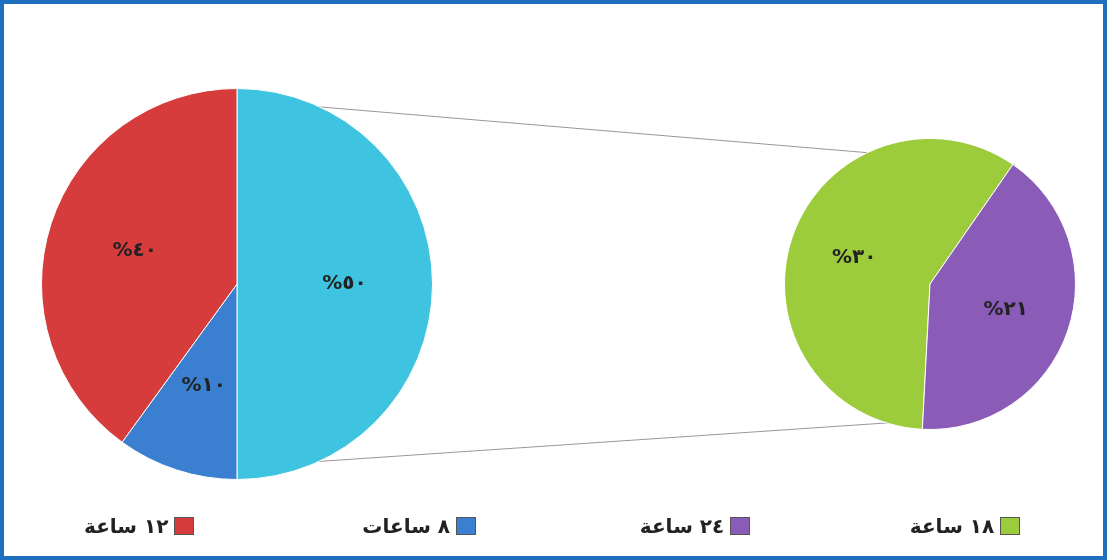 The image size is (1107, 560). What do you see at coordinates (134, 248) in the screenshot?
I see `data-label: %٤٠` at bounding box center [134, 248].